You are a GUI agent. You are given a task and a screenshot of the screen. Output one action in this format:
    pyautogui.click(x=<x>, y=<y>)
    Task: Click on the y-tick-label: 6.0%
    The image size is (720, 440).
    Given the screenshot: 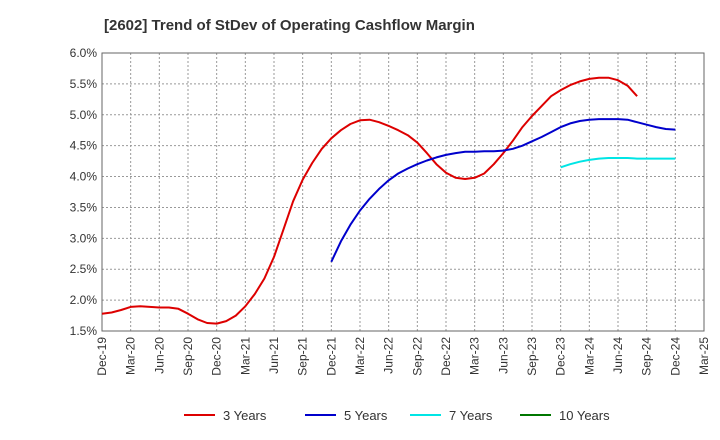 What is the action you would take?
    pyautogui.click(x=84, y=53)
    